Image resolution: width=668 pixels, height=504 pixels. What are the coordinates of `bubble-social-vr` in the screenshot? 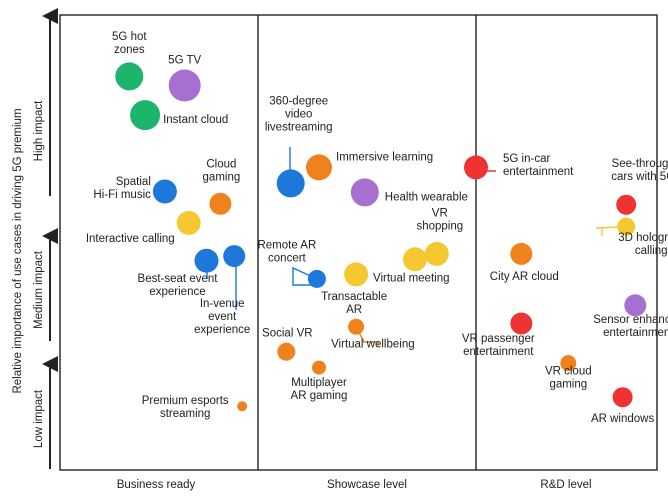 It's located at (286, 351).